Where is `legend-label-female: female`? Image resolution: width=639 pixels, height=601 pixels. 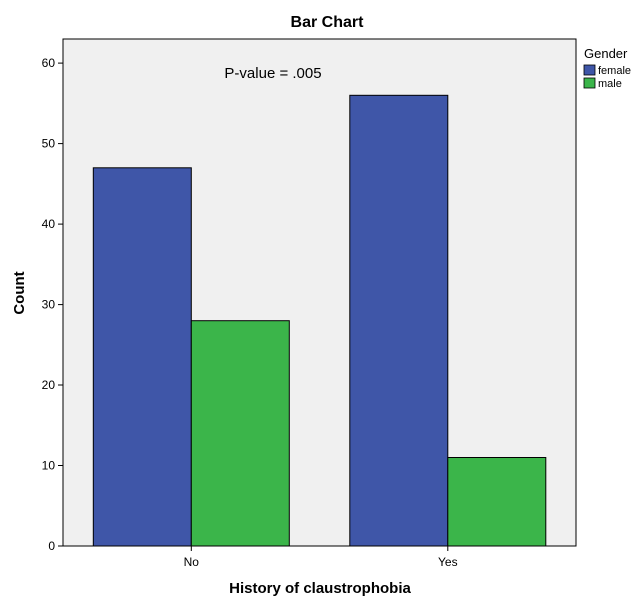
legend-label-female: female is located at coordinates (614, 71).